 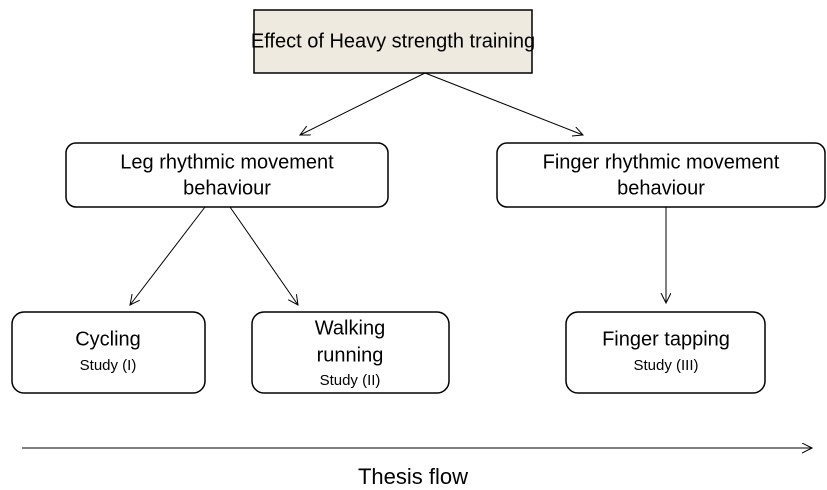 I want to click on walking-box, so click(x=350, y=352).